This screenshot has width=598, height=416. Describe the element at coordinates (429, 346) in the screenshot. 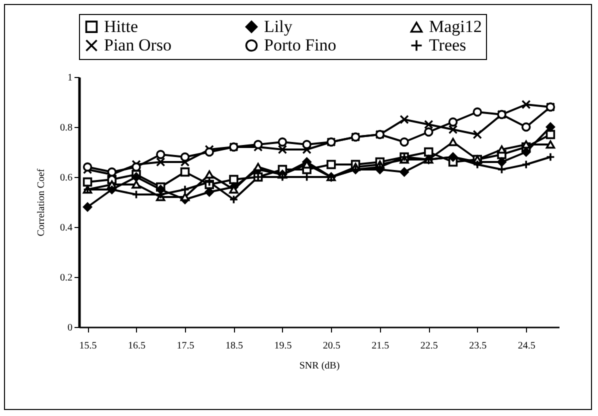

I see `x-tick-label: 22.5` at that location.